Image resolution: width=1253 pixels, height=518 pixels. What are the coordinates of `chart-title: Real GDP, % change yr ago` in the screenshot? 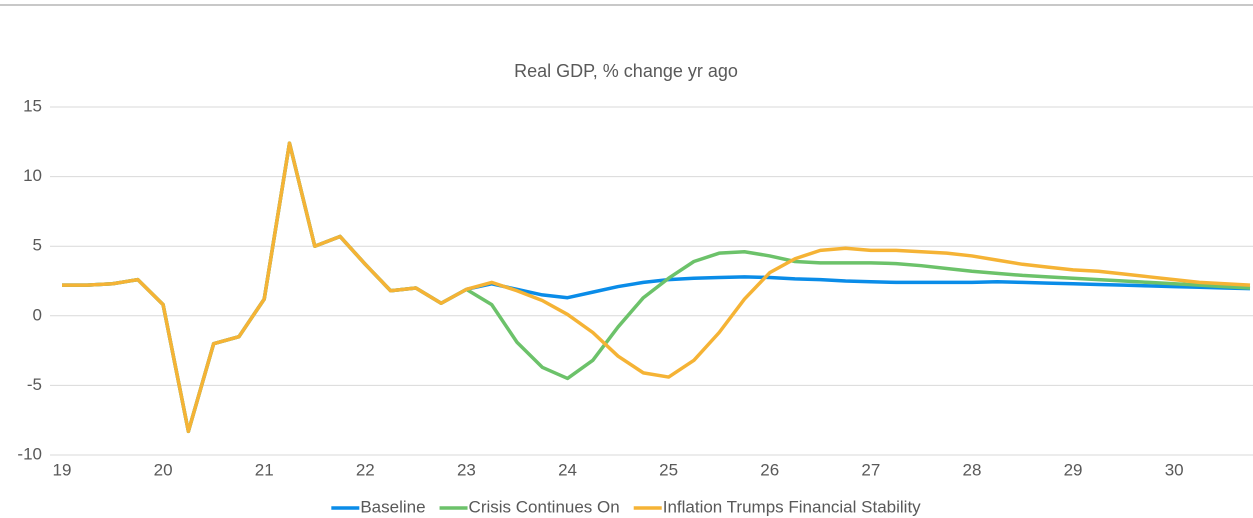 It's located at (626, 71).